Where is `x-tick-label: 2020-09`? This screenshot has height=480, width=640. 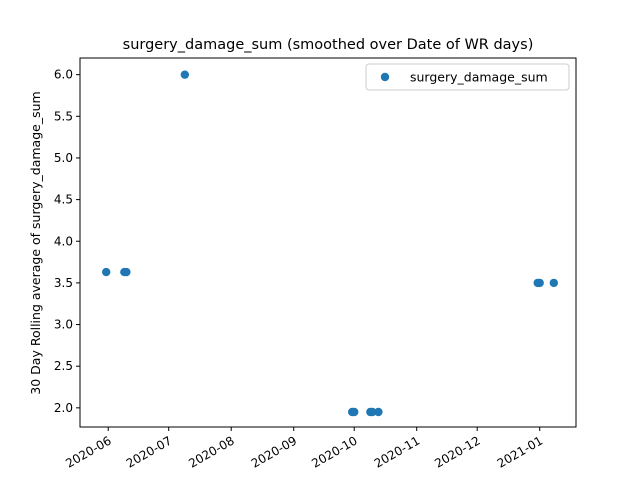 x-tick-label: 2020-09 is located at coordinates (274, 451).